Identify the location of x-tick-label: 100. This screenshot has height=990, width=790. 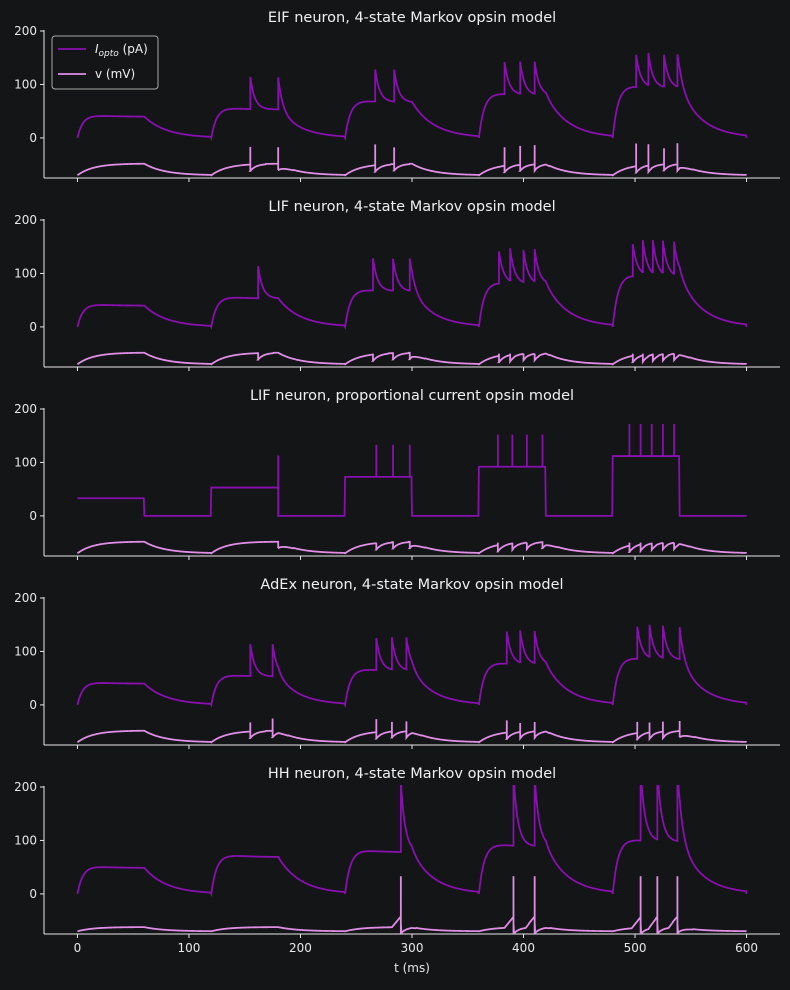
(189, 948).